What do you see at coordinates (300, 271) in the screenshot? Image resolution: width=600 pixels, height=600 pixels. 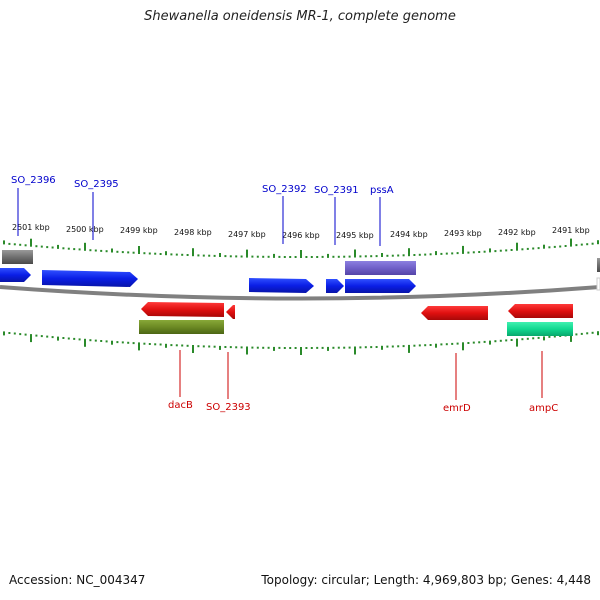 I see `forward-genes` at bounding box center [300, 271].